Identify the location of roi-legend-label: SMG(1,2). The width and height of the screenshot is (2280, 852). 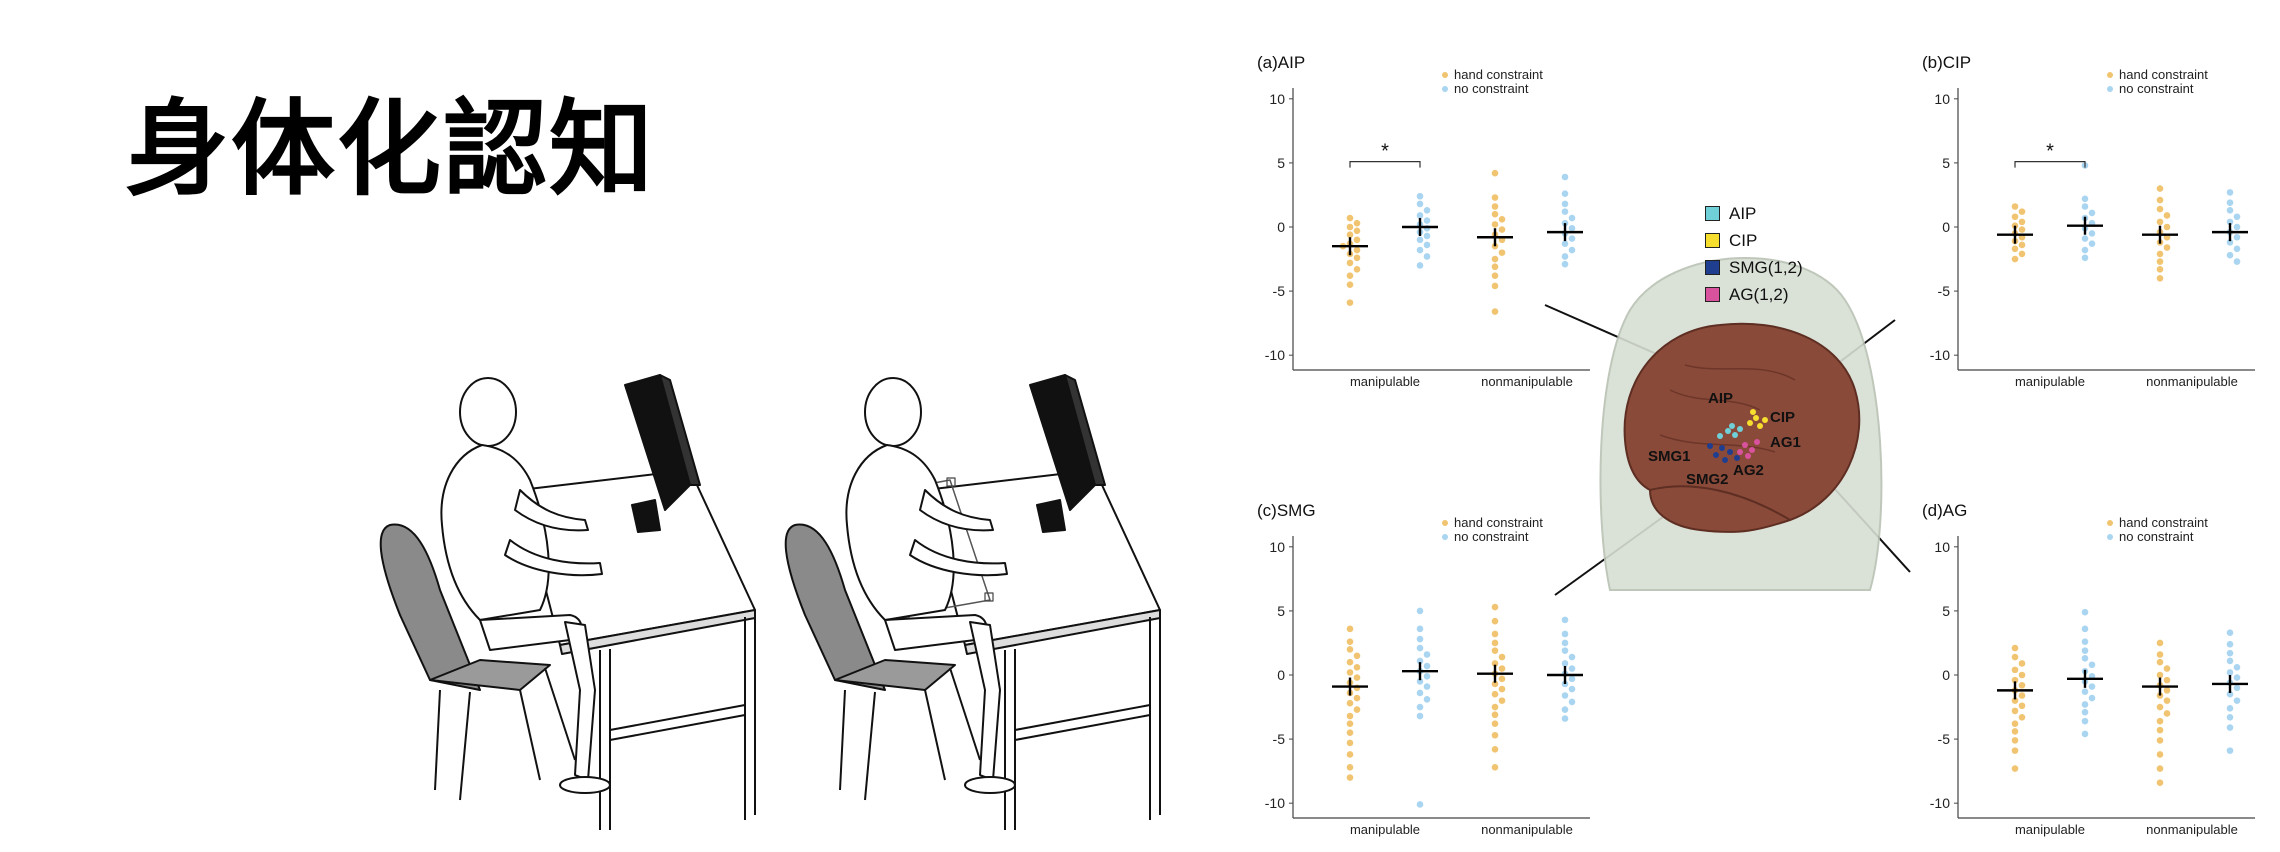
(1766, 267).